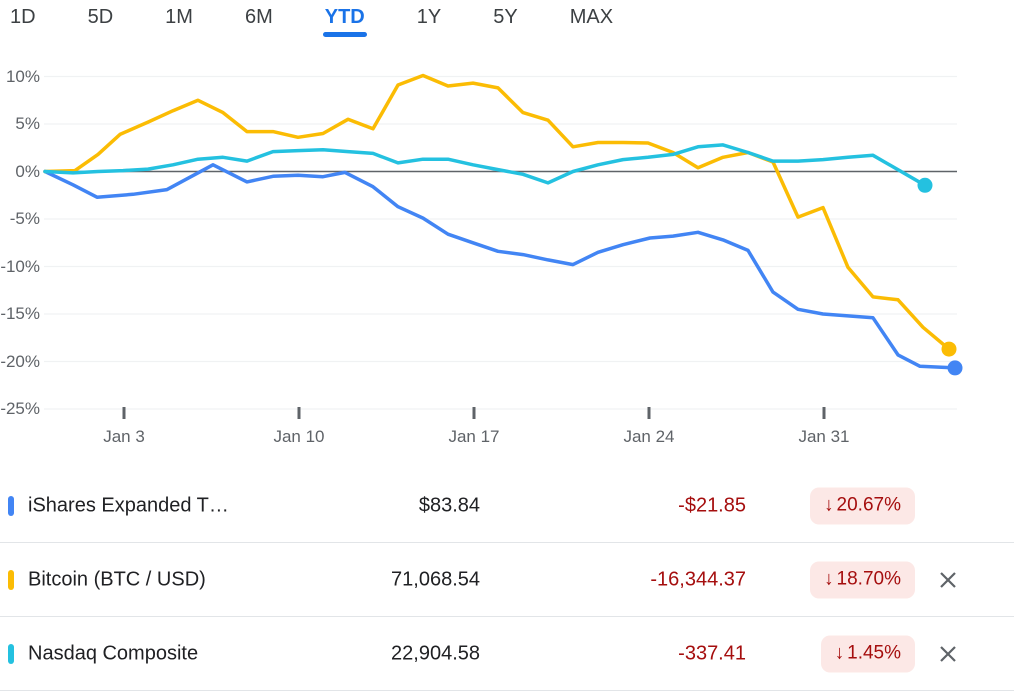 The height and width of the screenshot is (694, 1014). What do you see at coordinates (179, 17) in the screenshot?
I see `tab-1m: 1M` at bounding box center [179, 17].